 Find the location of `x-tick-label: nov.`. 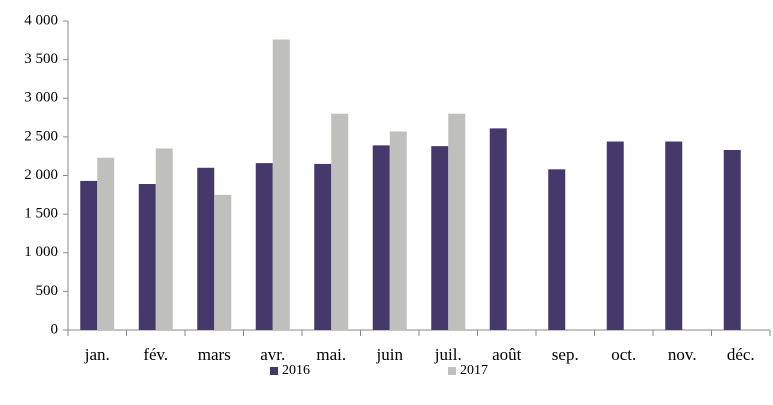

x-tick-label: nov. is located at coordinates (682, 354).